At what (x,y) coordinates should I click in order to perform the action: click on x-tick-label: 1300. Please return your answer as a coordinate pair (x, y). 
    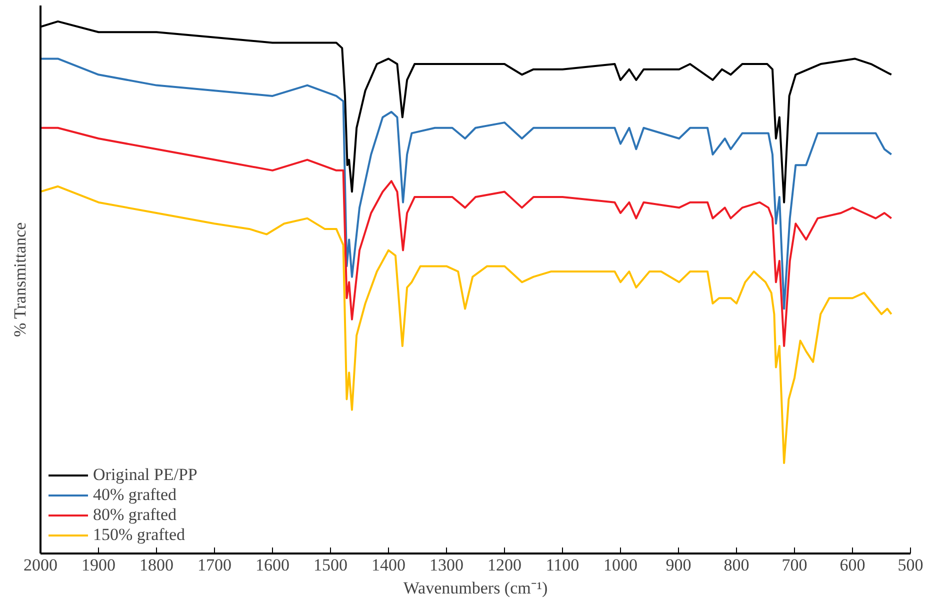
    Looking at the image, I should click on (447, 565).